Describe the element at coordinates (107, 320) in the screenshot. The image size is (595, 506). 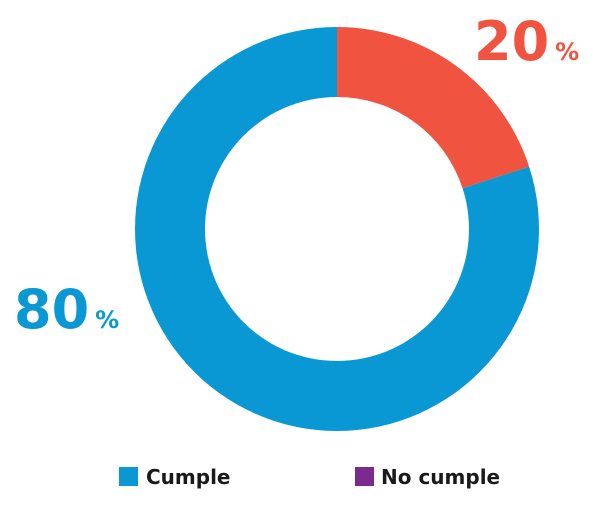
I see `data-label-cumple-unit: %` at that location.